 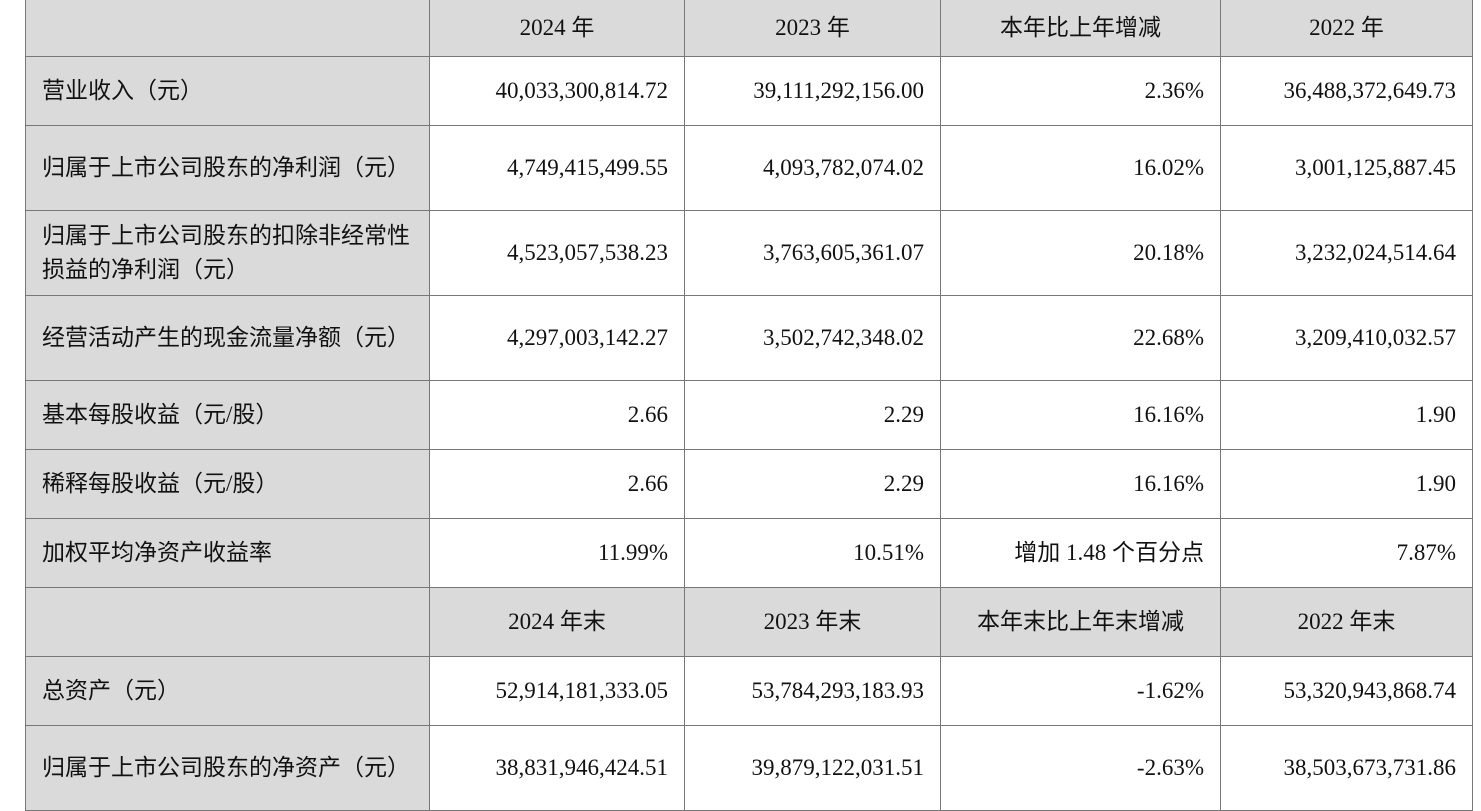 What do you see at coordinates (227, 168) in the screenshot?
I see `row-label: 归属于上市公司股东的净利润（元）` at bounding box center [227, 168].